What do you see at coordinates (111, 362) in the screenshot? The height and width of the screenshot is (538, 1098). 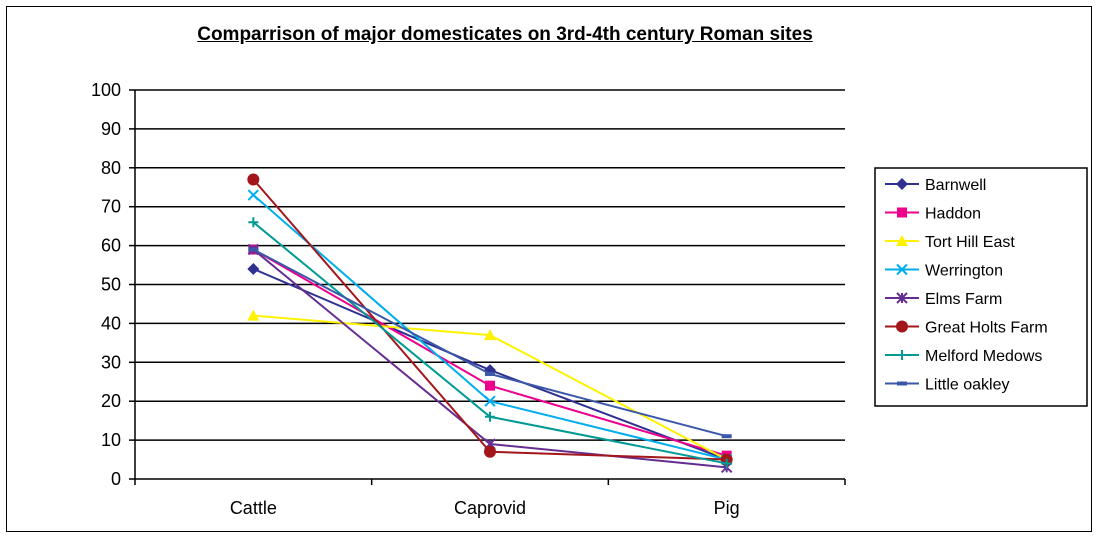 I see `y-tick-label: 30` at bounding box center [111, 362].